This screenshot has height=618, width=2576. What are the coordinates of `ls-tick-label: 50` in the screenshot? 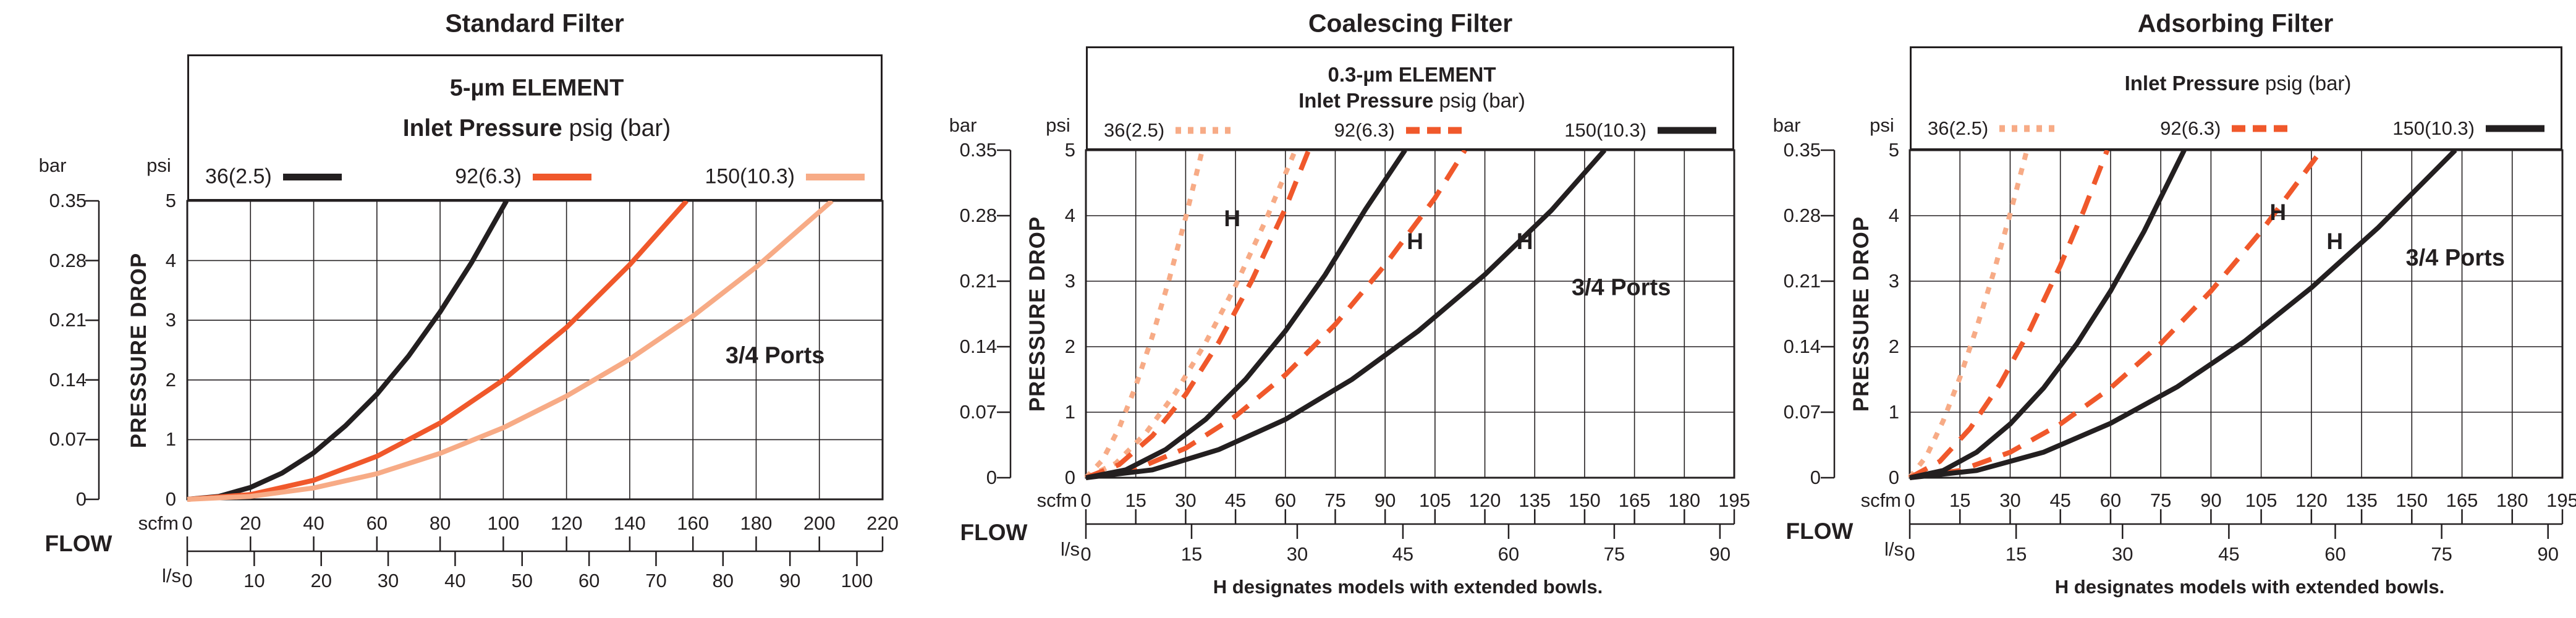 It's located at (522, 580).